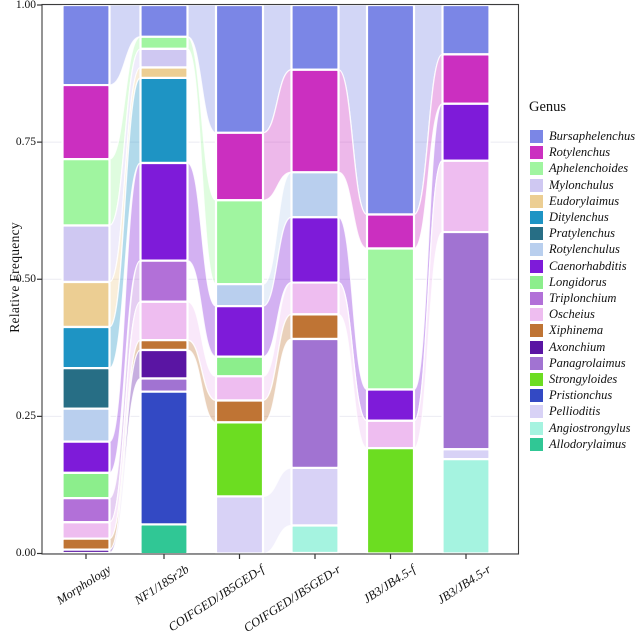  What do you see at coordinates (581, 395) in the screenshot?
I see `legend-label: Pristionchus` at bounding box center [581, 395].